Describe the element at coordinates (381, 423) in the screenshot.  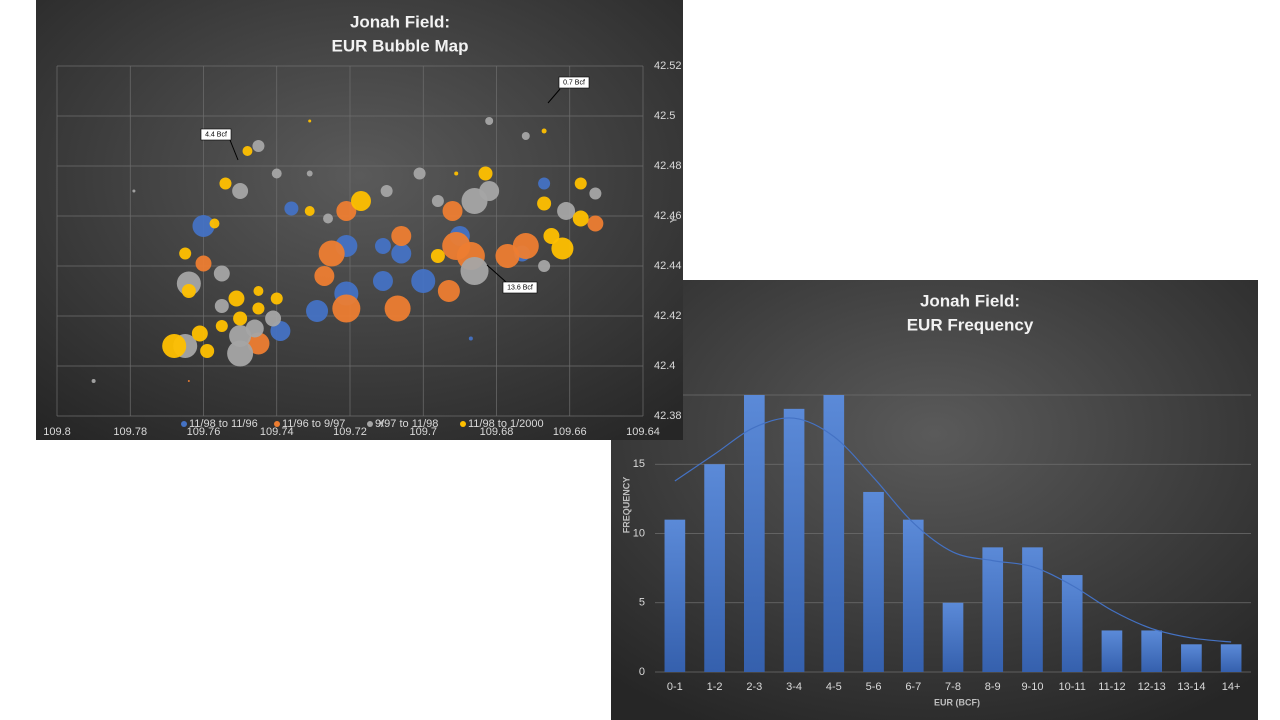
I see `x-axis-title: X` at that location.